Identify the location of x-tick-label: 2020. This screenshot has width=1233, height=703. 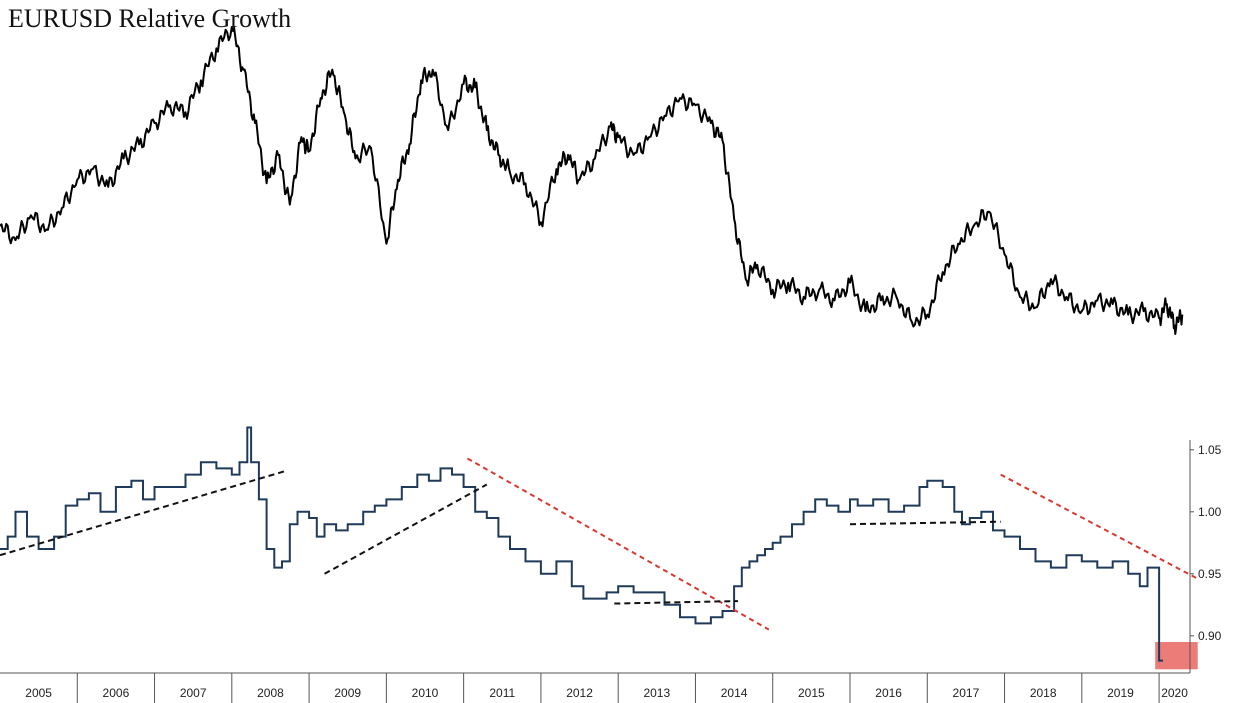
(1174, 693).